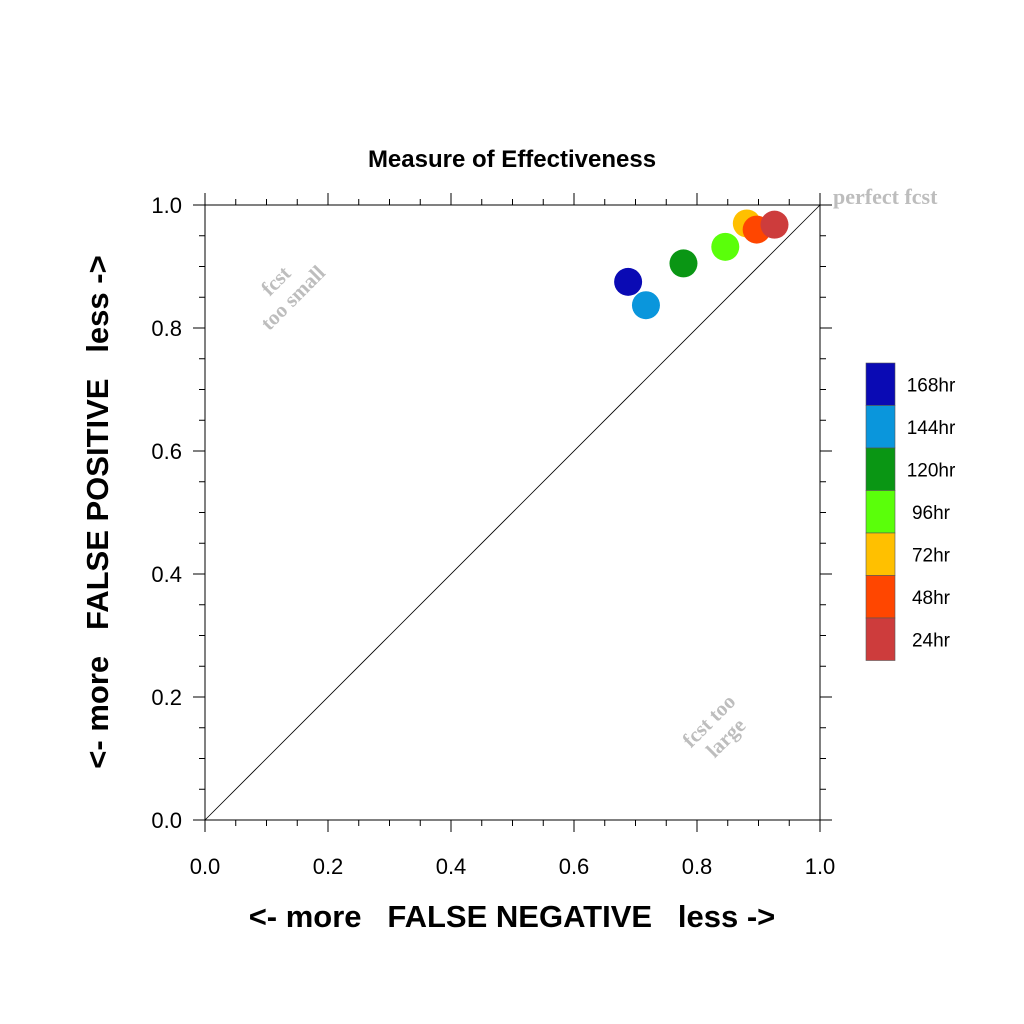 The image size is (1024, 1024). I want to click on x-axis-label: <- more FALSE NEGATIVE less ->, so click(512, 916).